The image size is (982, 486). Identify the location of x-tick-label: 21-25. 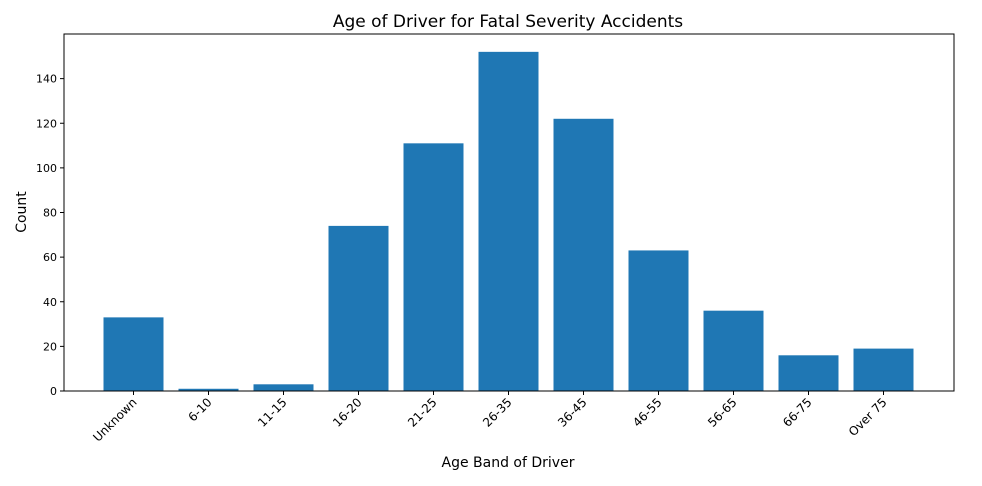
(422, 412).